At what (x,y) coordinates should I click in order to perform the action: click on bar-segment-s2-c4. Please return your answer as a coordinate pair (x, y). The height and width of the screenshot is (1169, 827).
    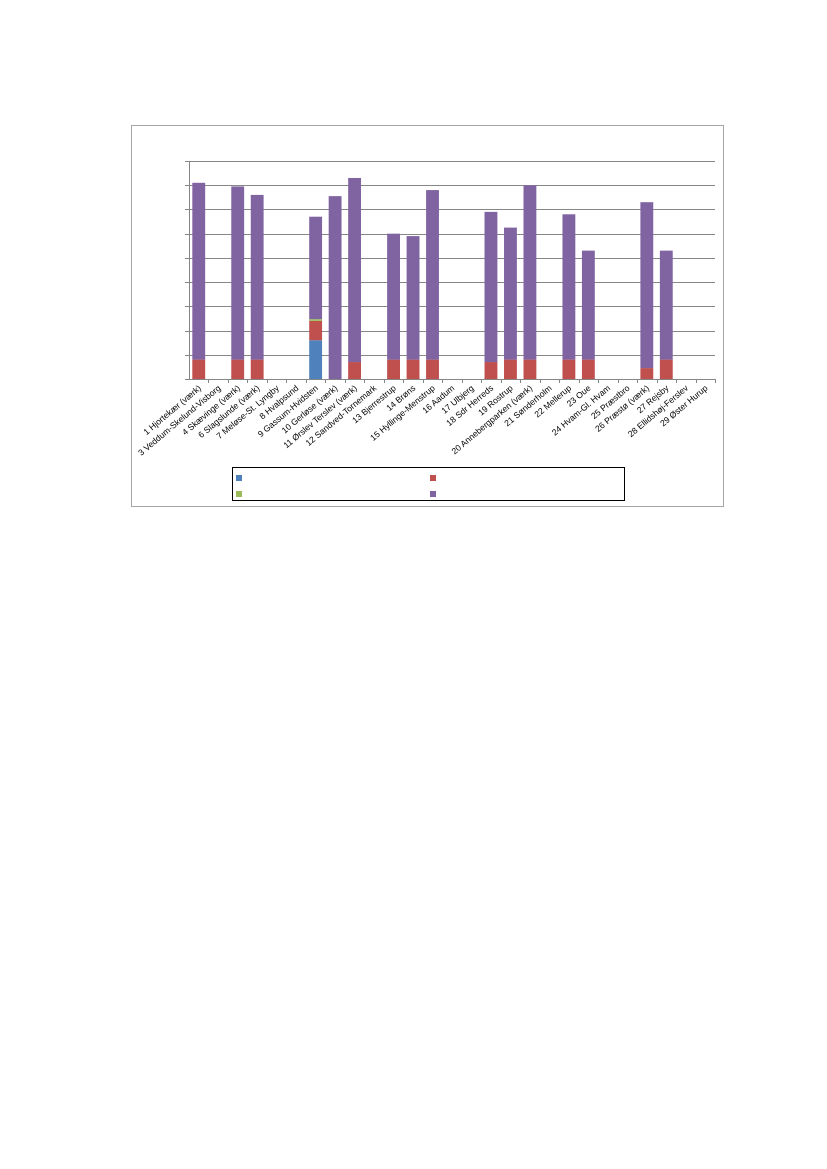
    Looking at the image, I should click on (257, 369).